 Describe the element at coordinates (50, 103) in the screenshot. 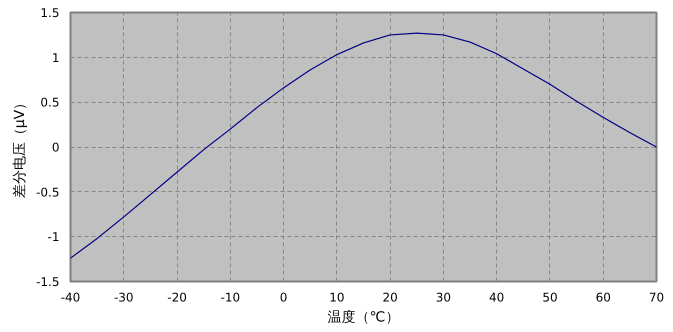

I see `y-tick-label: 0.5` at that location.